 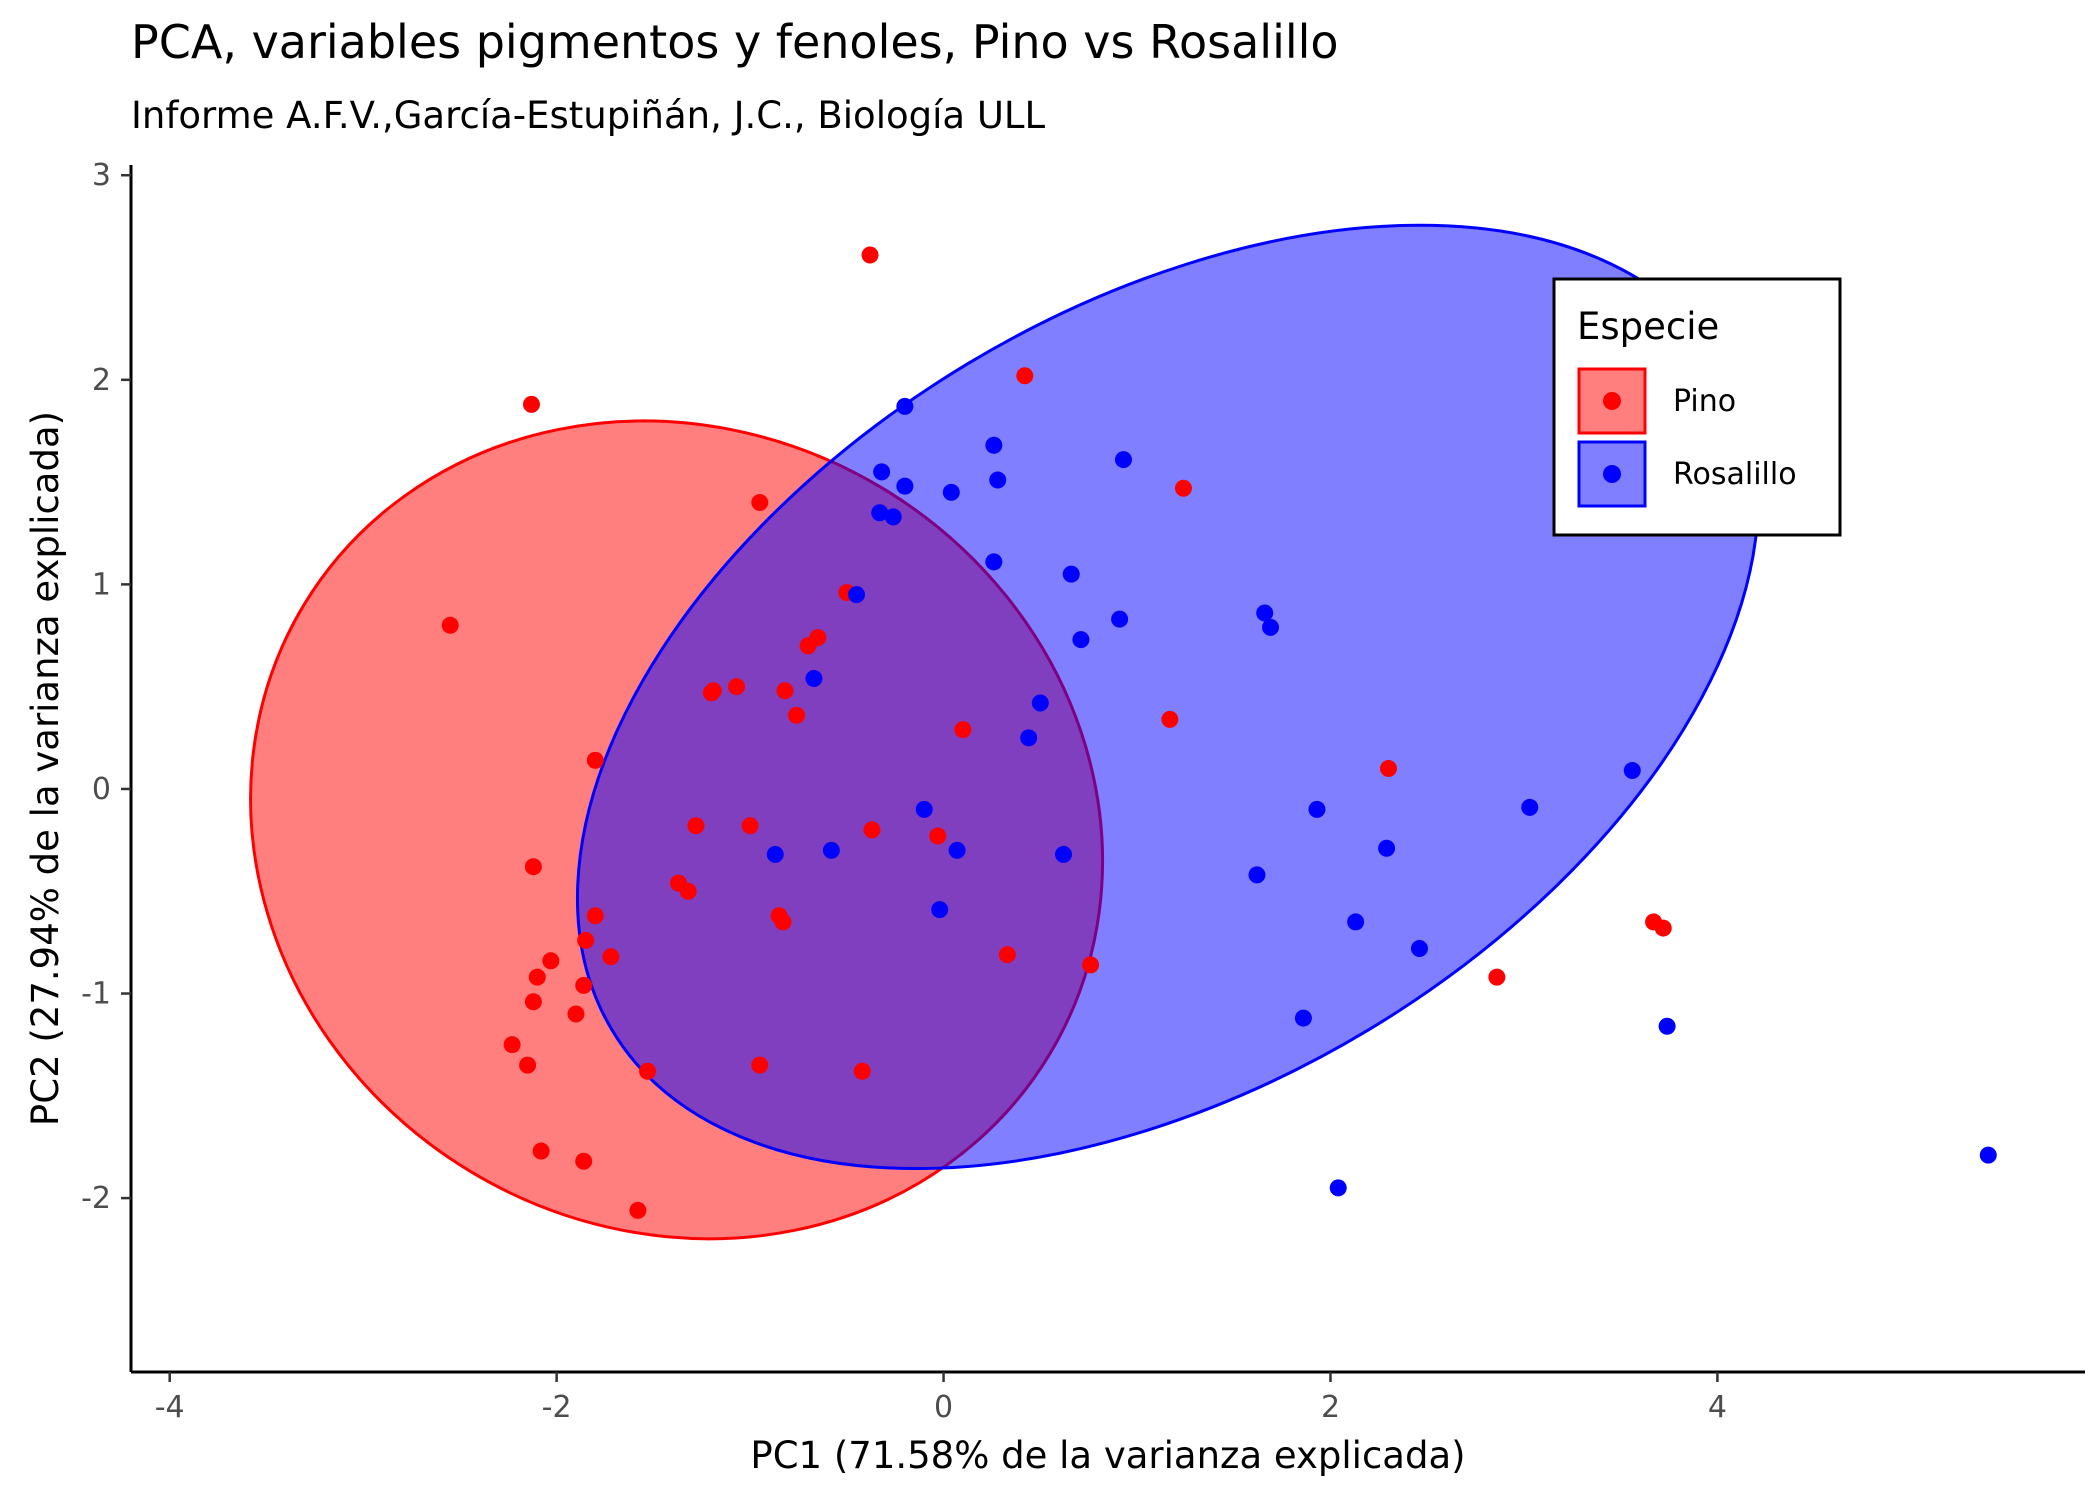 I want to click on x-tick-label: -2, so click(x=557, y=1407).